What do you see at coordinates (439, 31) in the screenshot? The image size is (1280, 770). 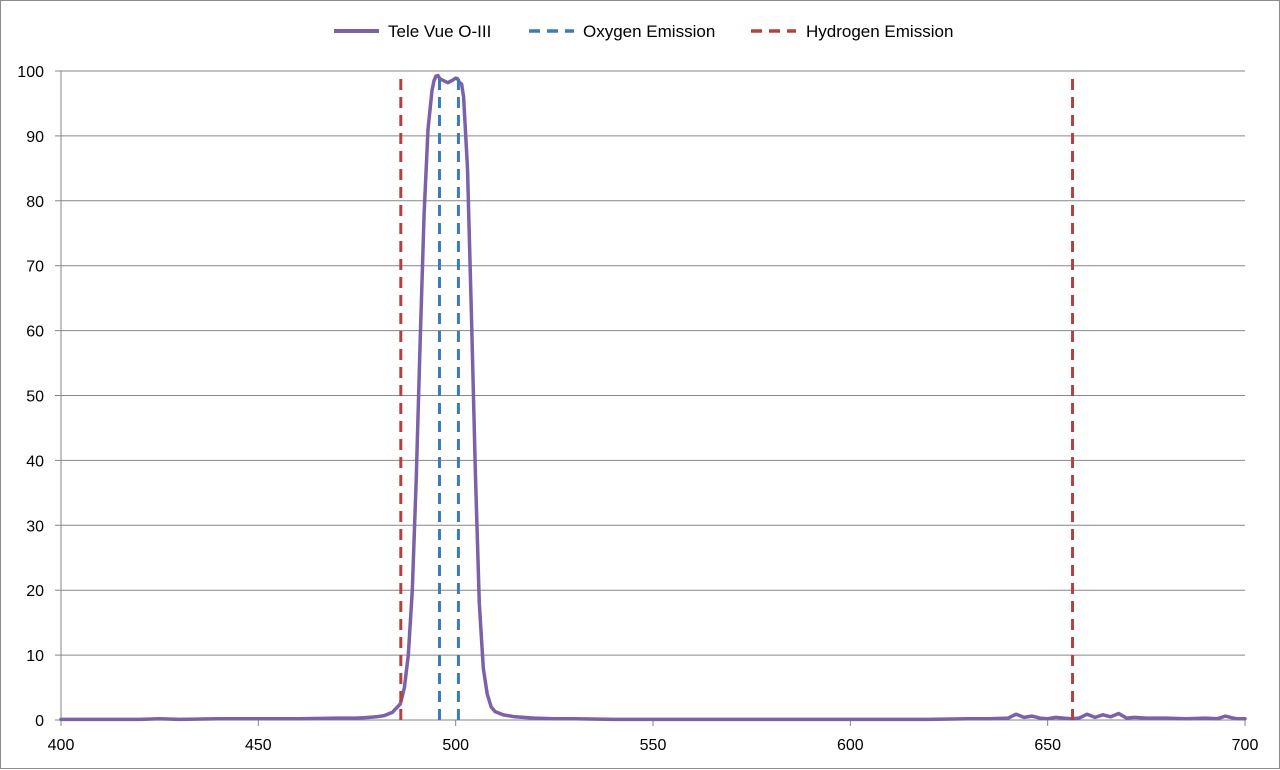 I see `legend-label: Tele Vue O-III` at bounding box center [439, 31].